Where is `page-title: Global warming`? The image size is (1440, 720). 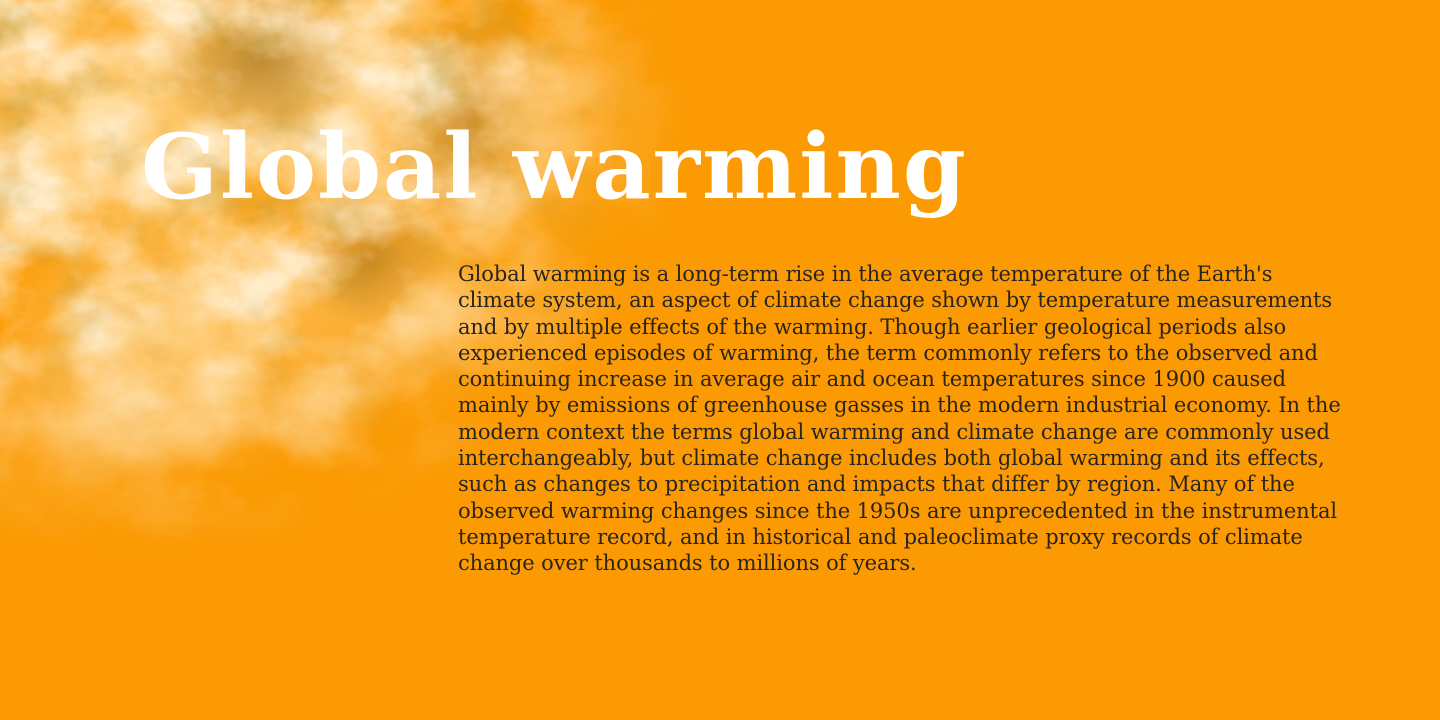
page-title: Global warming is located at coordinates (554, 167).